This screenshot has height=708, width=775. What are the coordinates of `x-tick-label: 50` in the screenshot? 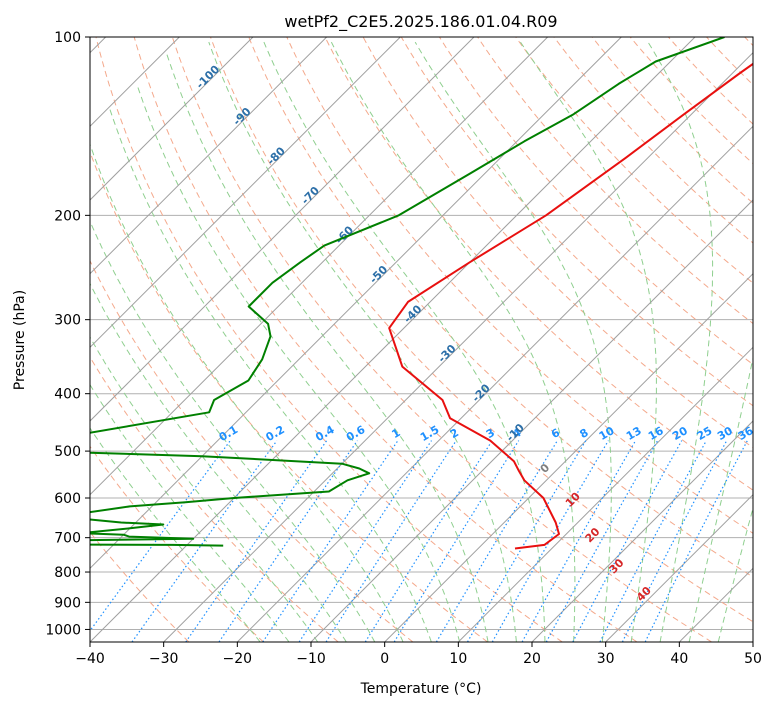 It's located at (753, 659).